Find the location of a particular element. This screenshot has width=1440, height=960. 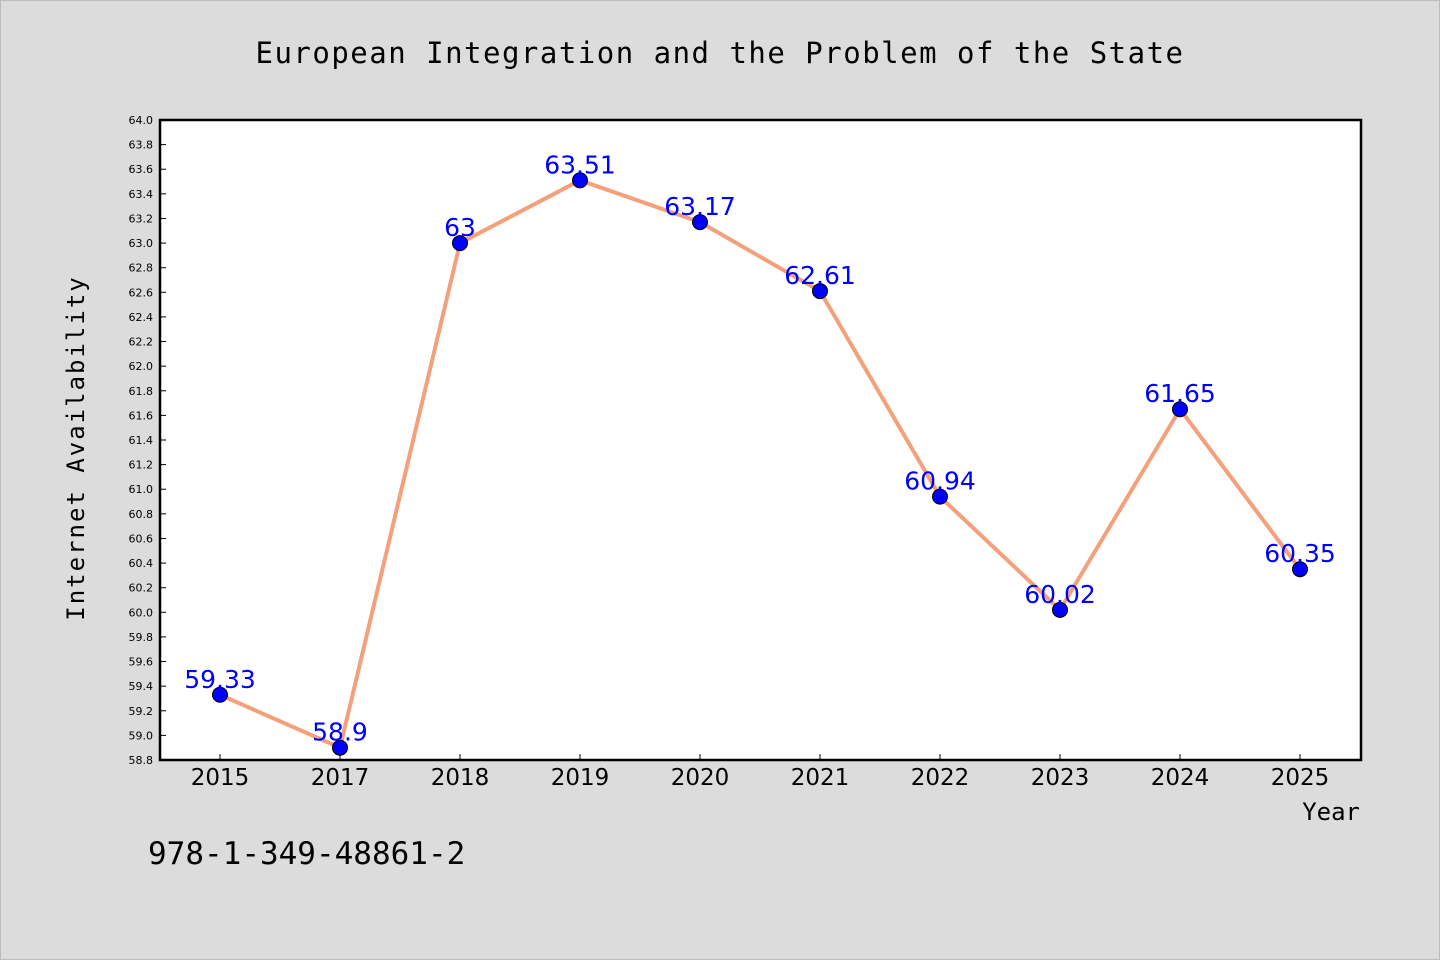

y-tick-label: 60.6 is located at coordinates (141, 538).